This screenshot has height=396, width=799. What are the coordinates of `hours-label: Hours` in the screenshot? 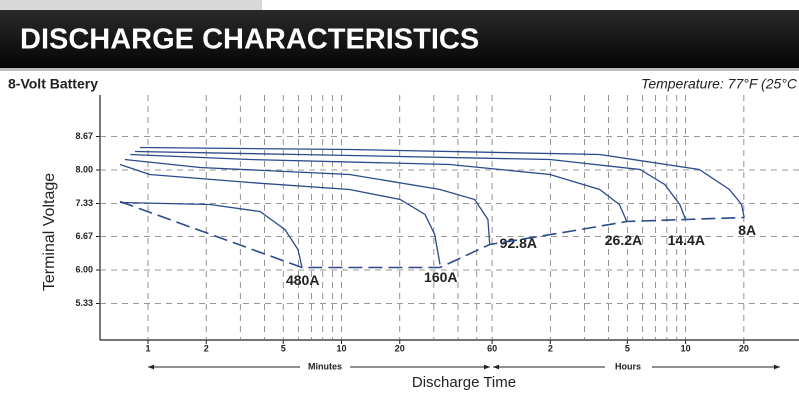 It's located at (628, 366).